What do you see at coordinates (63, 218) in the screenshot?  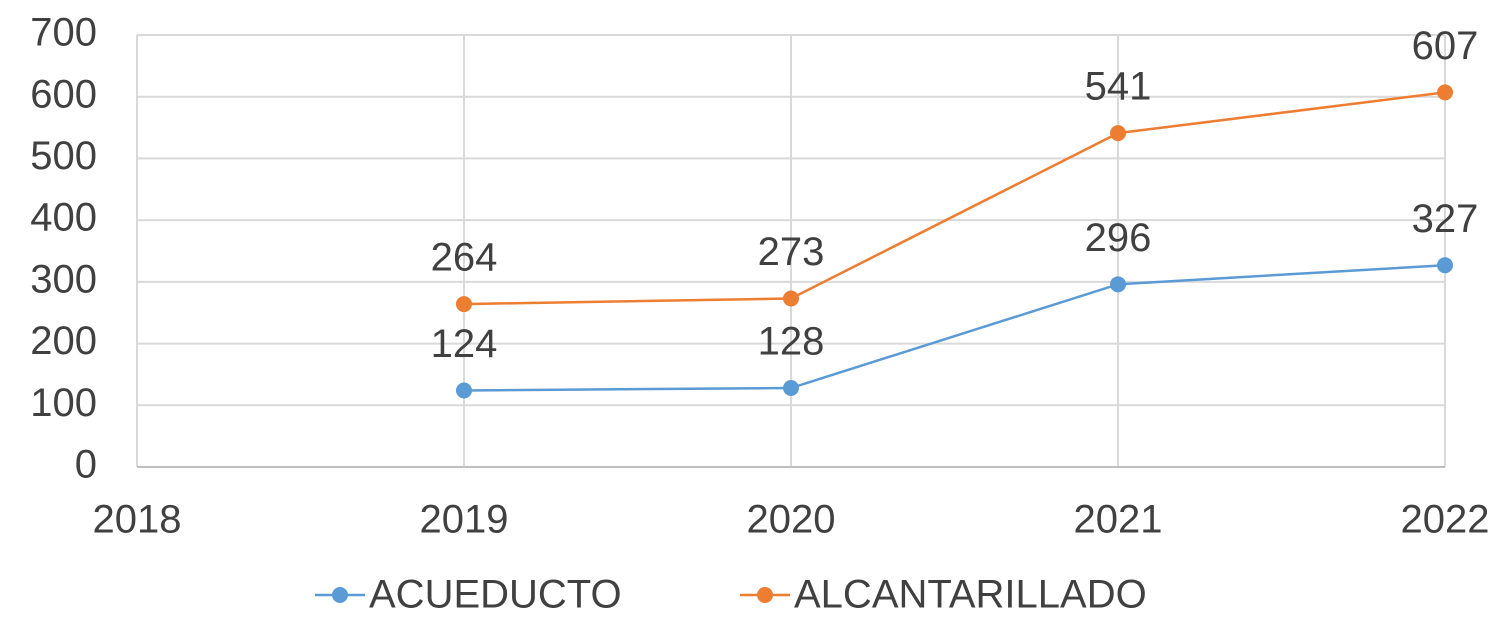 I see `y-tick-label: 400` at bounding box center [63, 218].